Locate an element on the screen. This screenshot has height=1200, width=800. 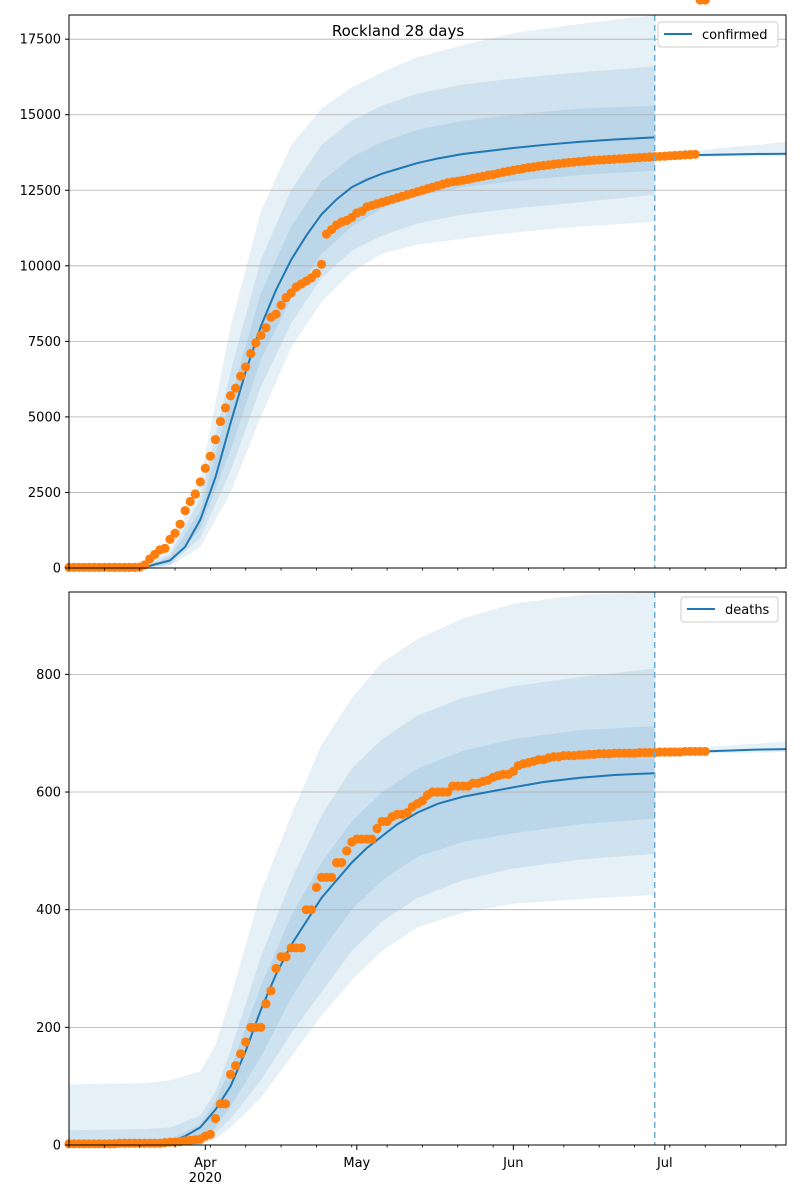
deaths-y-tick-label: 400 is located at coordinates (48, 910).